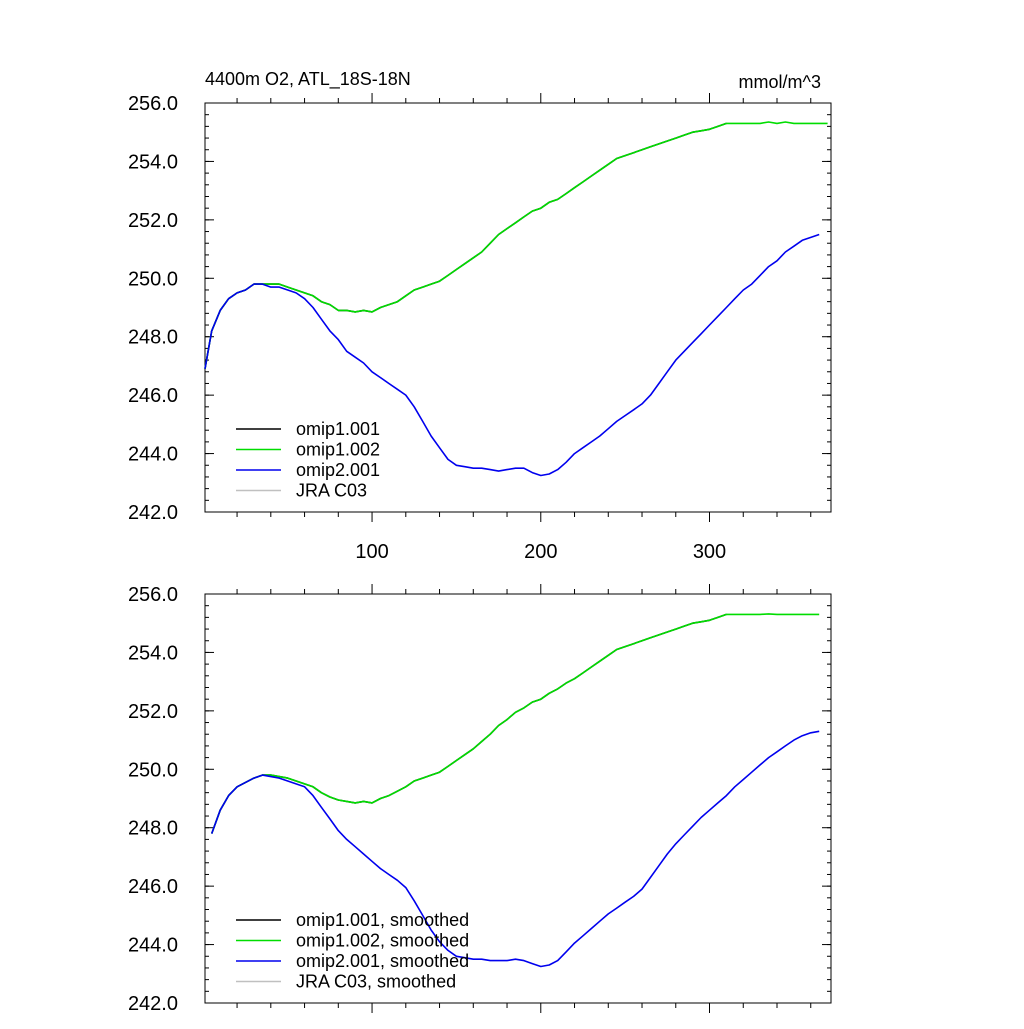  Describe the element at coordinates (153, 221) in the screenshot. I see `upper-y-tick-label: 252.0` at that location.